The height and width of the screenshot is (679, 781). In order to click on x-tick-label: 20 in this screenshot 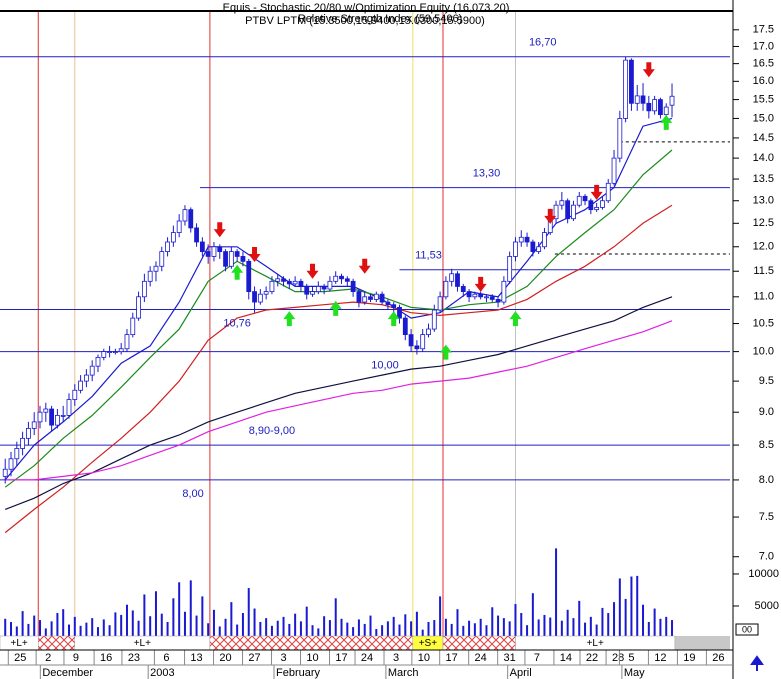, I will do `click(225, 658)`.